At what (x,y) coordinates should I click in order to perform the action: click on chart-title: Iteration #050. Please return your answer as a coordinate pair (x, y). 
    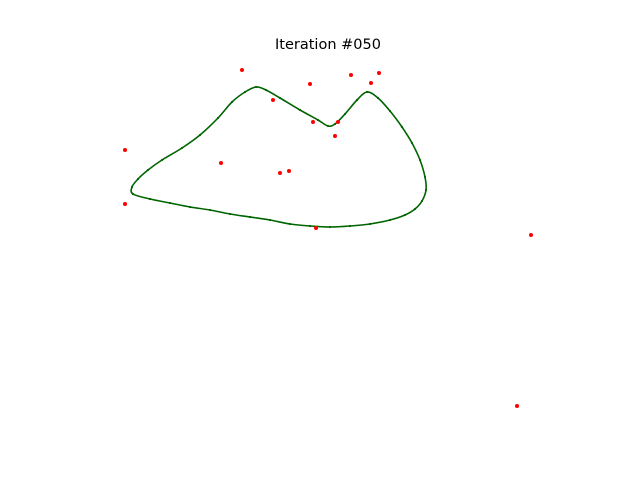
    Looking at the image, I should click on (328, 45).